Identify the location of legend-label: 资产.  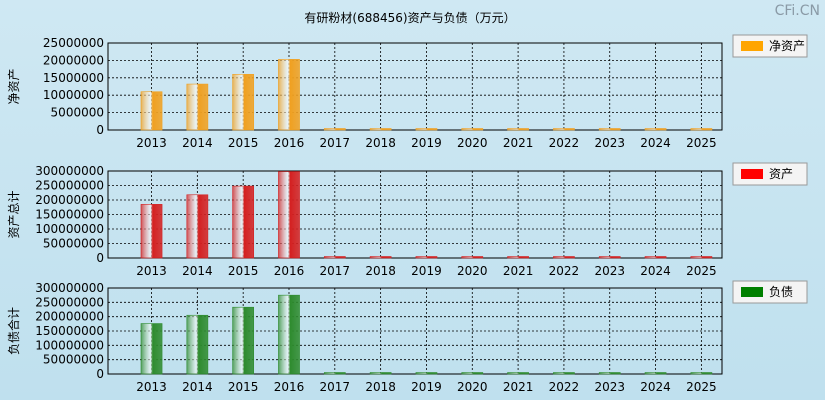
(781, 174).